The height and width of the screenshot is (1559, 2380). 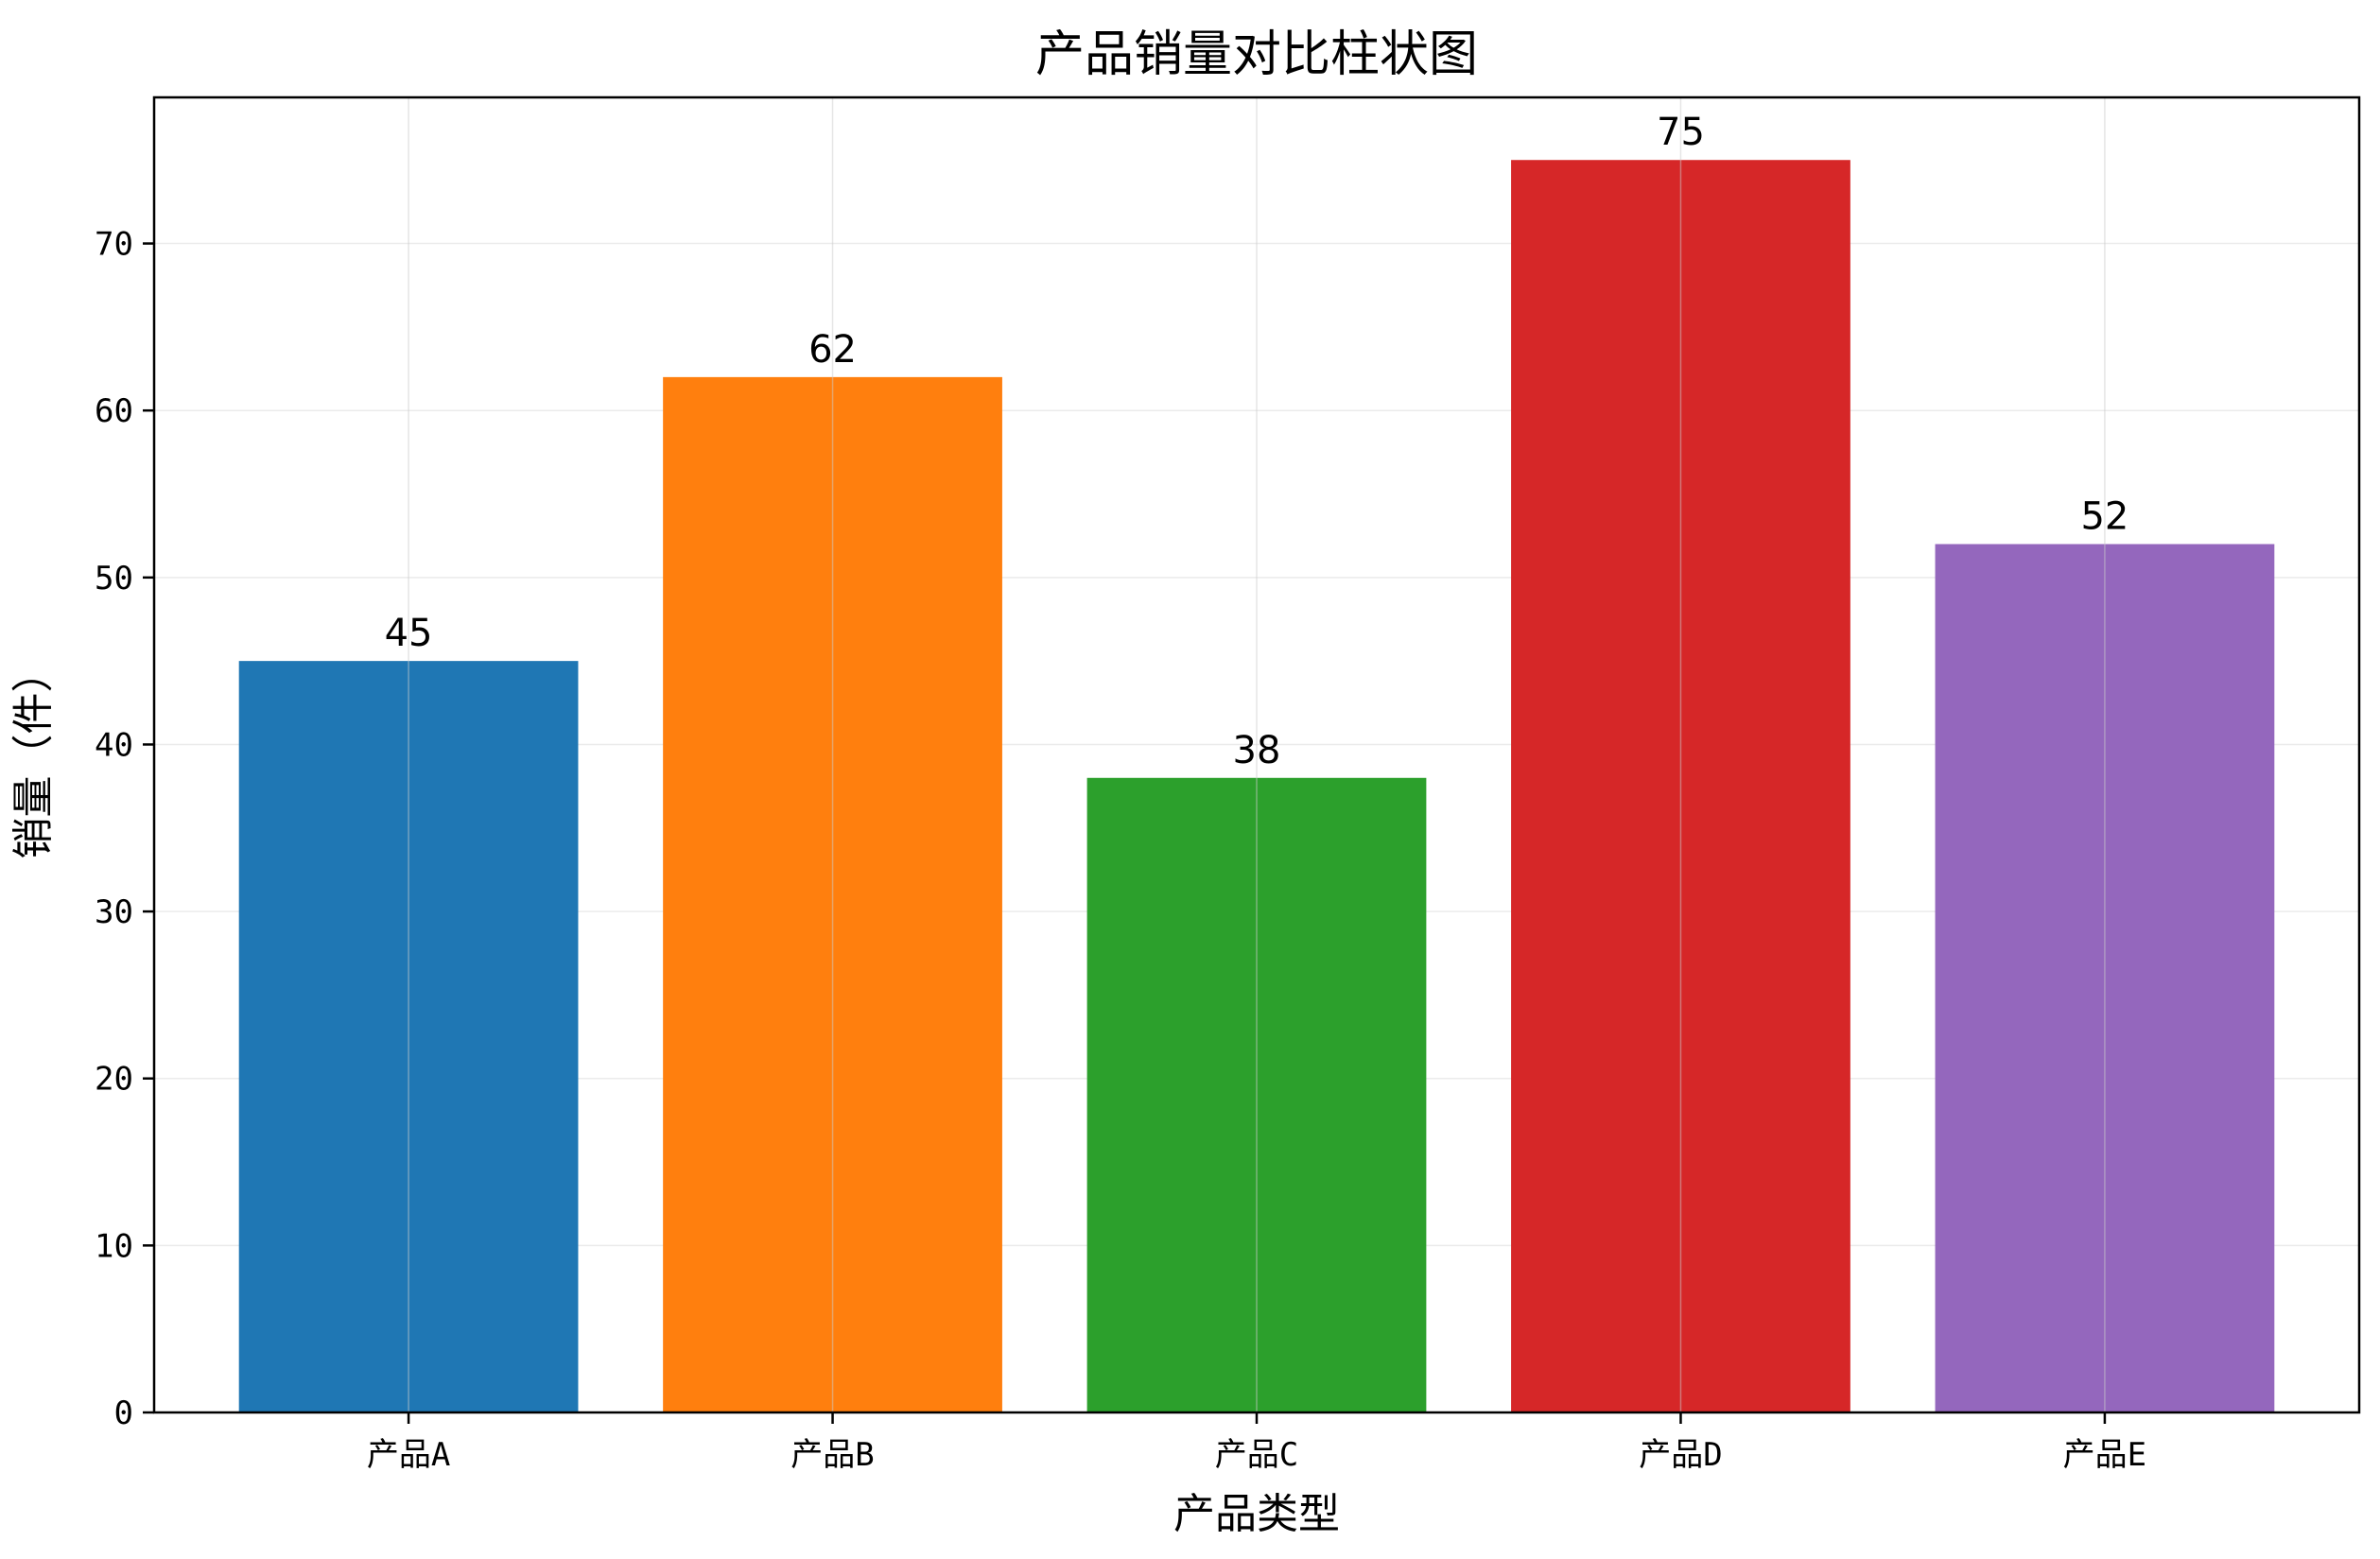 What do you see at coordinates (33, 755) in the screenshot?
I see `y-axis-title: 销量（件）` at bounding box center [33, 755].